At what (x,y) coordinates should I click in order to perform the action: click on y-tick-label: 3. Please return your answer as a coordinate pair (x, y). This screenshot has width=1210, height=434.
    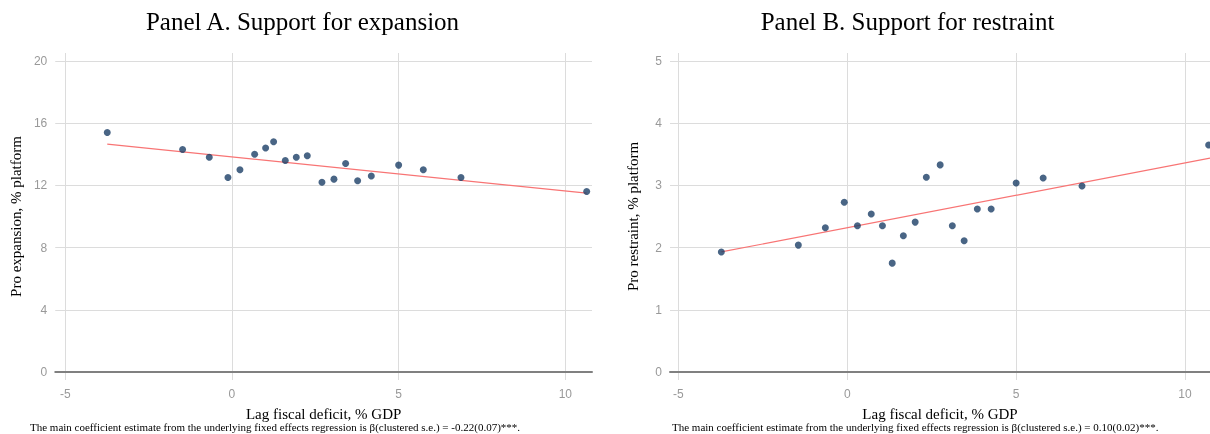
    Looking at the image, I should click on (659, 185).